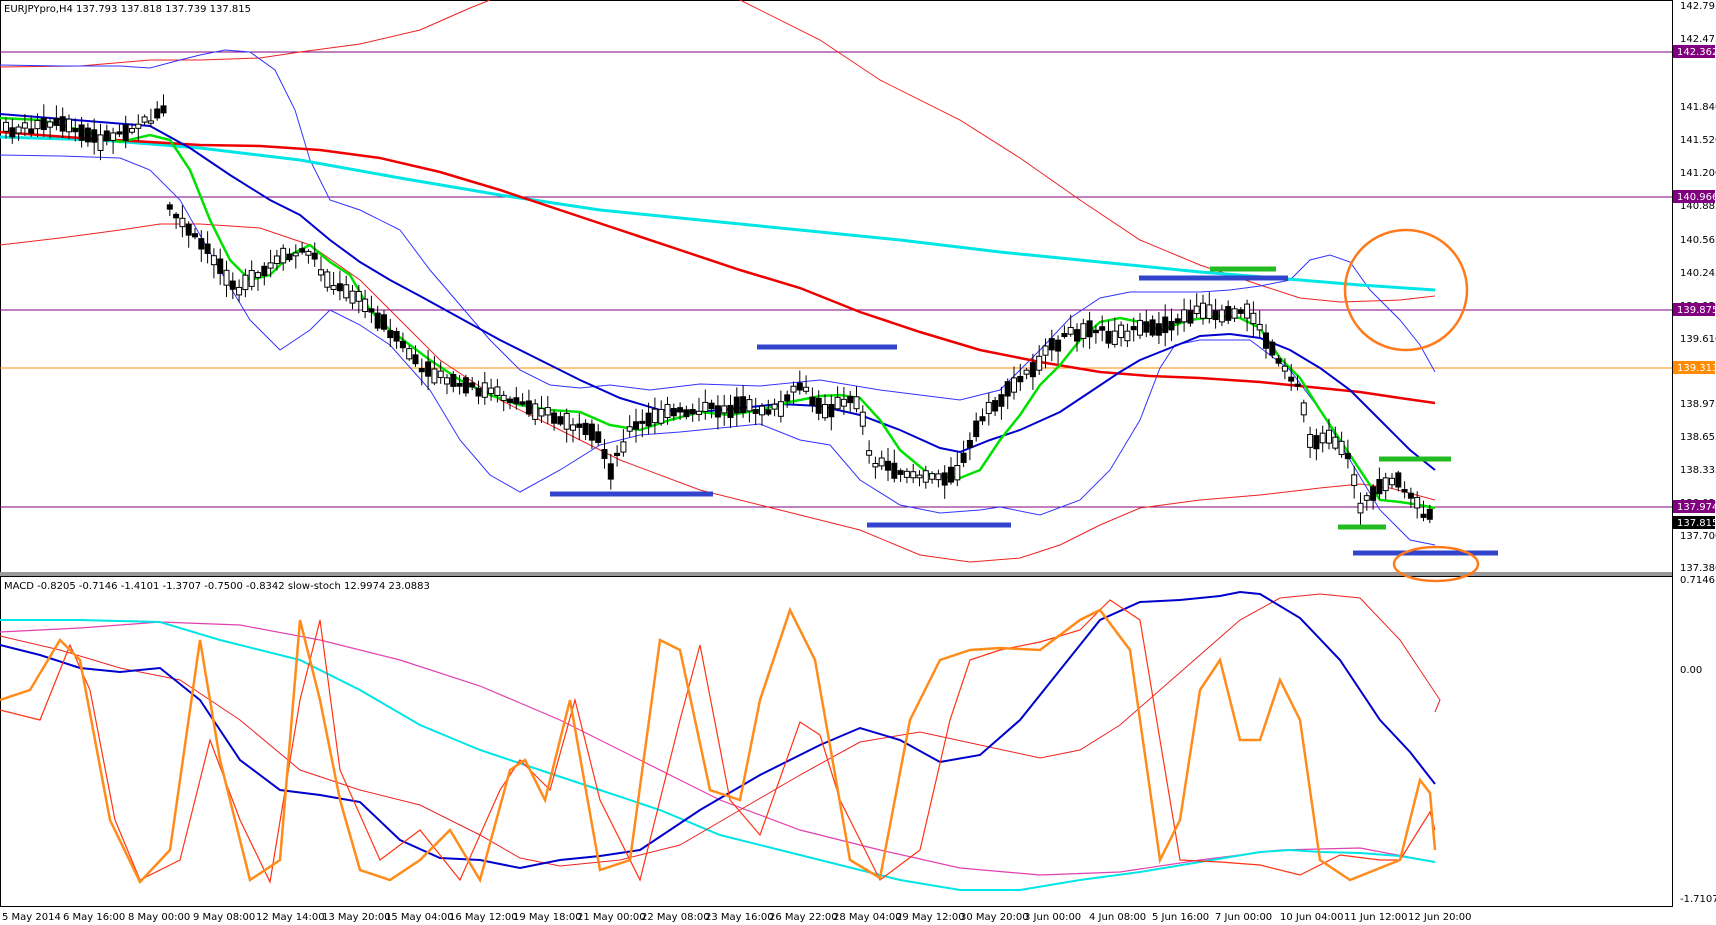 The height and width of the screenshot is (925, 1716). Describe the element at coordinates (1117, 917) in the screenshot. I see `time-tick: 4 Jun 08:00` at that location.